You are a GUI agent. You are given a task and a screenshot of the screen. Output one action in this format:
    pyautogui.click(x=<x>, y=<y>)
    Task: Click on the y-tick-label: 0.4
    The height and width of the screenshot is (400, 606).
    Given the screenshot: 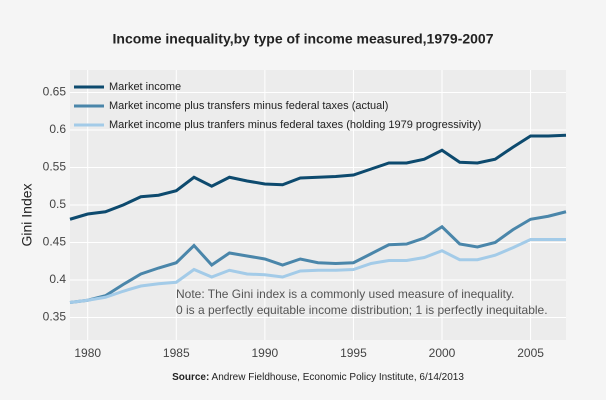 What is the action you would take?
    pyautogui.click(x=57, y=279)
    